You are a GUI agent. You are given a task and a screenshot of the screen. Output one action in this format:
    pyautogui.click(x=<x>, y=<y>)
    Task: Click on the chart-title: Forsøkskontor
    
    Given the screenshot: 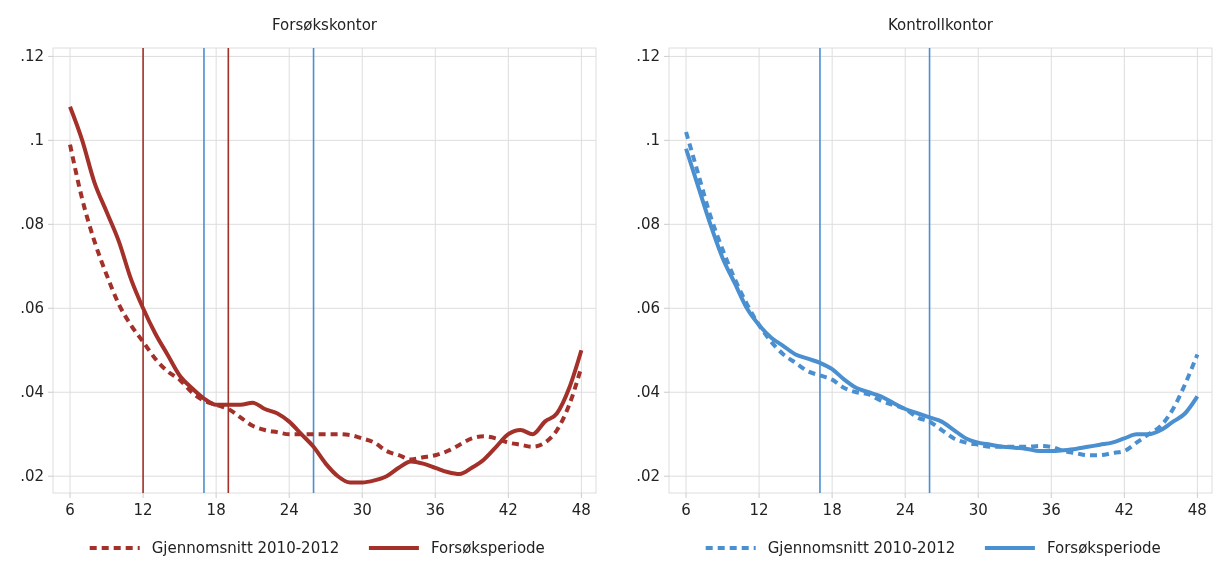 What is the action you would take?
    pyautogui.click(x=325, y=25)
    